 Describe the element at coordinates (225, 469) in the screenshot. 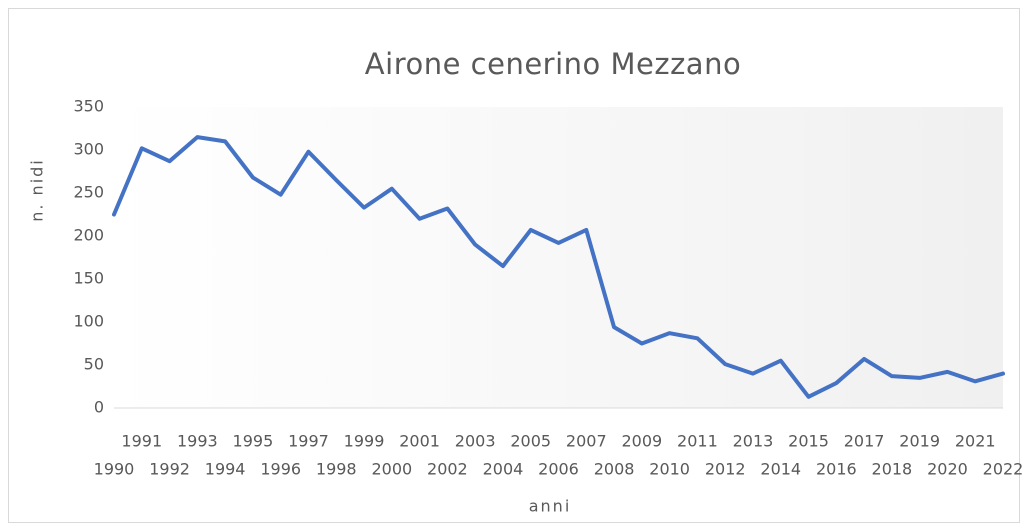

I see `x-tick-label: 1994` at that location.